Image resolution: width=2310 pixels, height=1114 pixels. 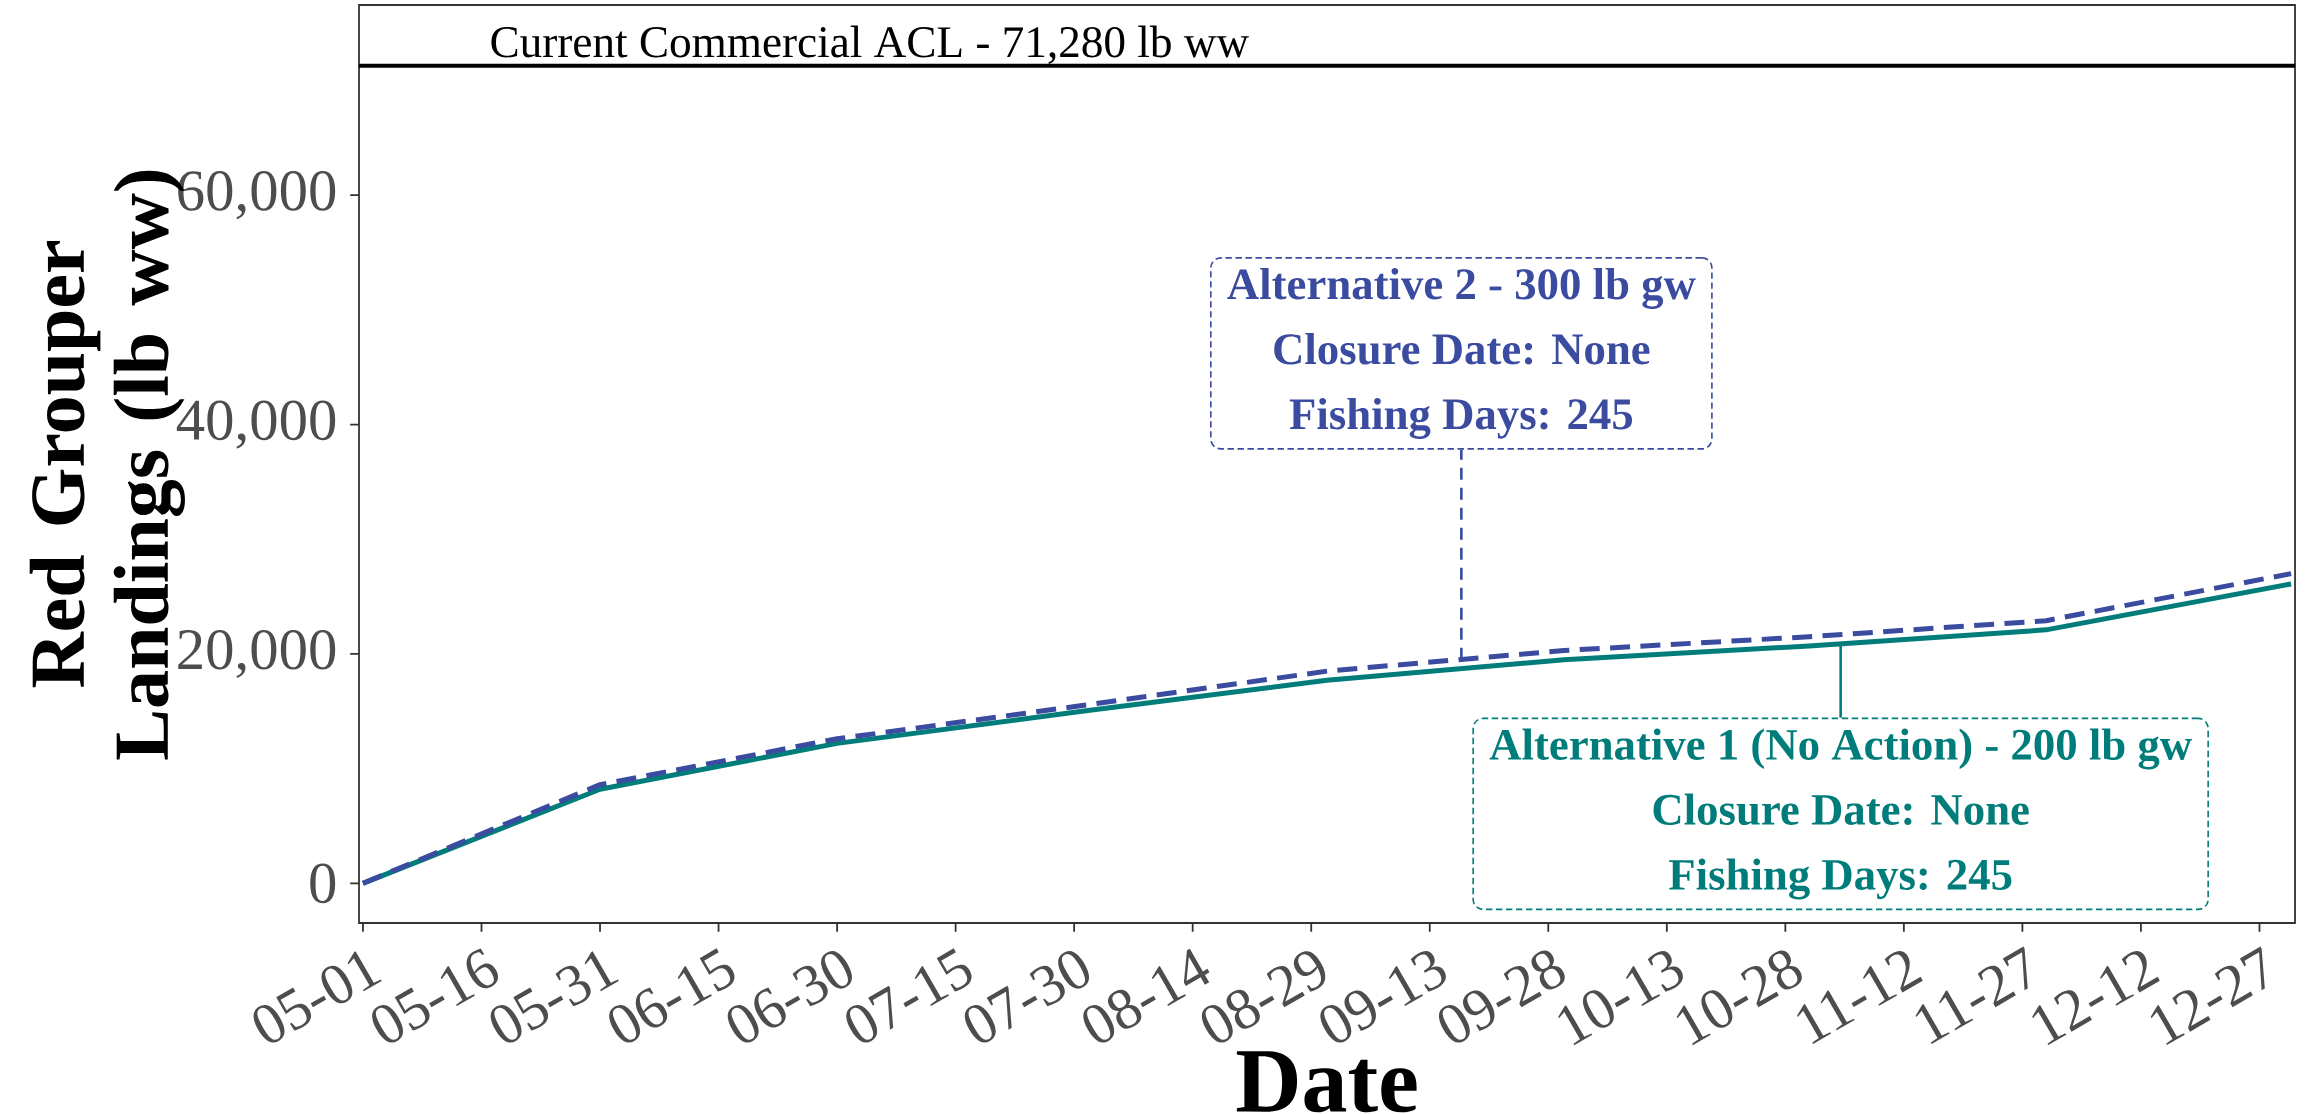 I want to click on x-axis-title: Date, so click(x=1326, y=1082).